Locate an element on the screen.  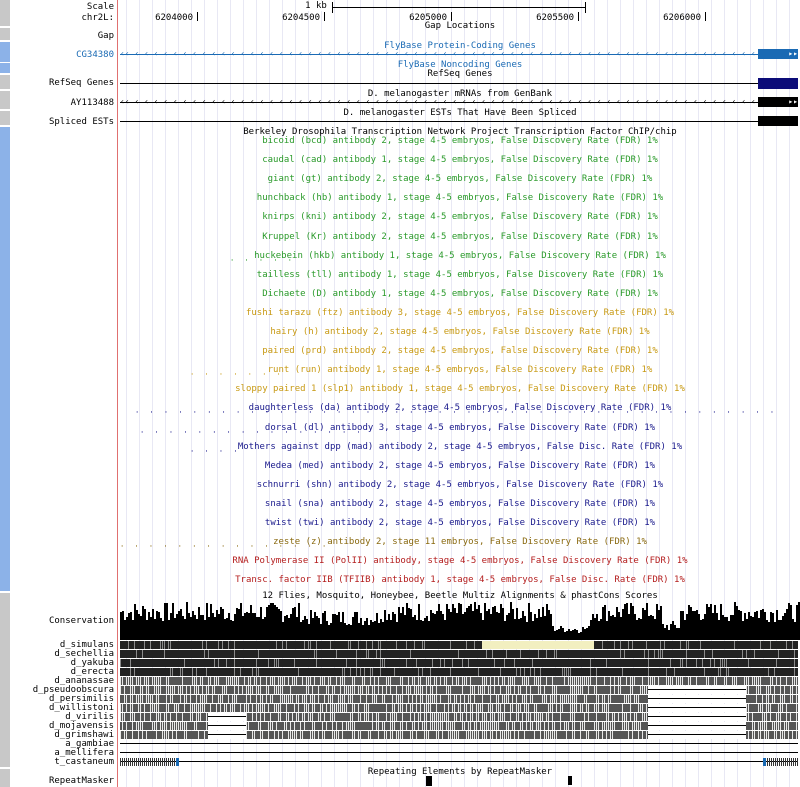
spliced-est-line is located at coordinates (440, 121).